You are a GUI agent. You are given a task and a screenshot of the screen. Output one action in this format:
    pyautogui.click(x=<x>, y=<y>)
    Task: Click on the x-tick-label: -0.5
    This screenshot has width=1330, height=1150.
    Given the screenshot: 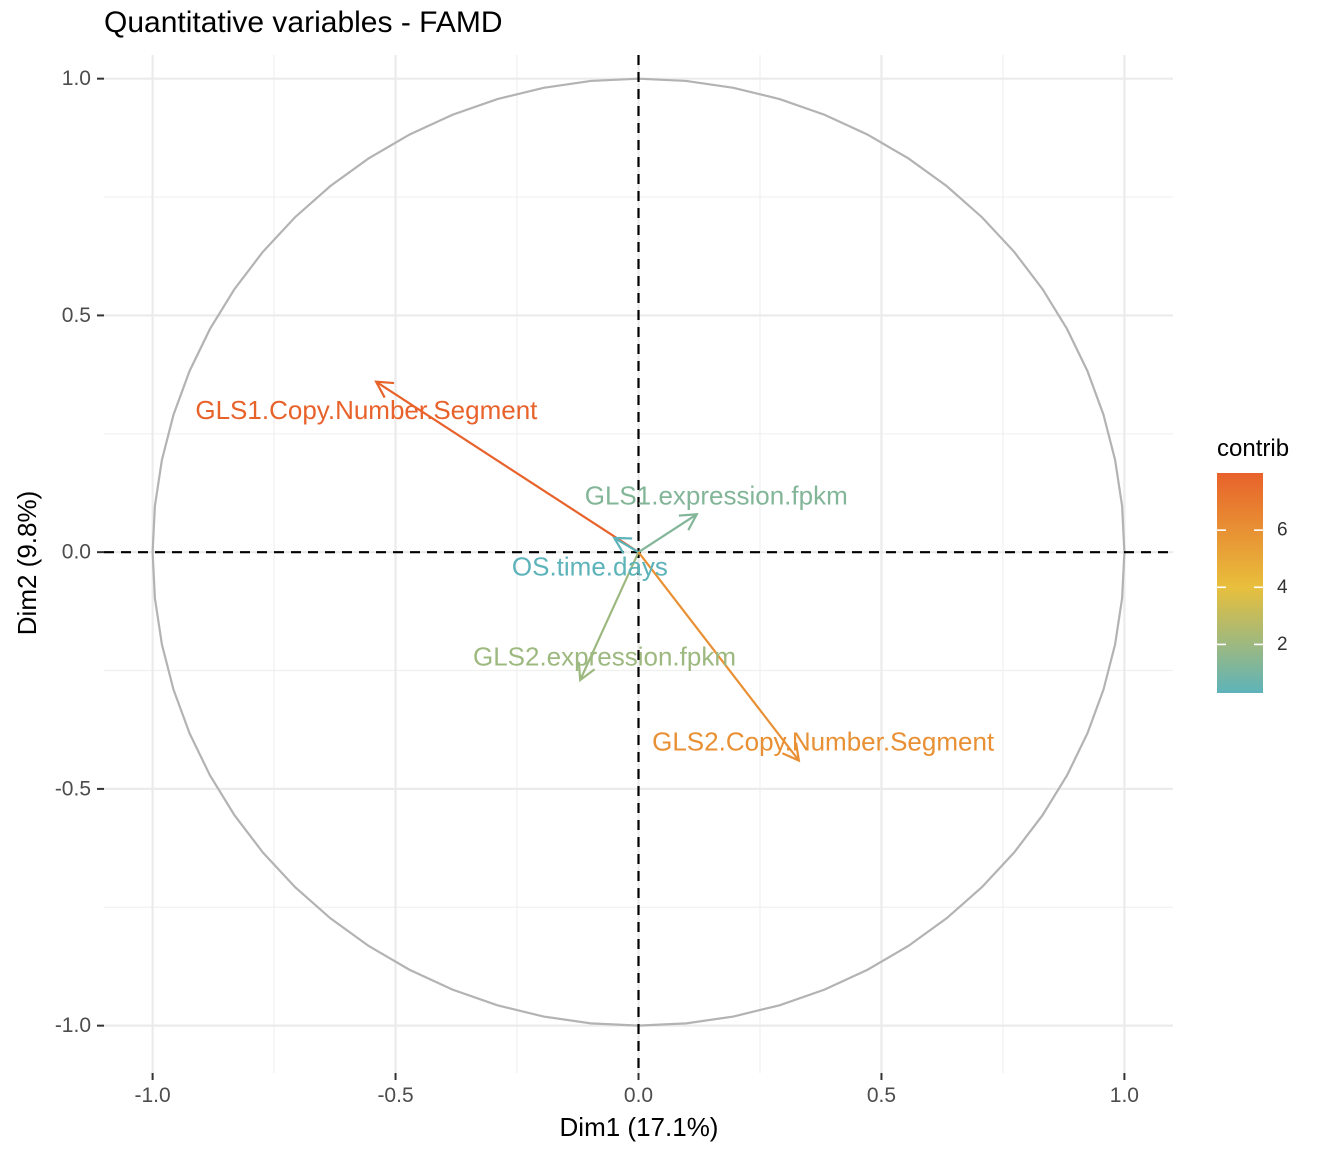 What is the action you would take?
    pyautogui.click(x=395, y=1095)
    